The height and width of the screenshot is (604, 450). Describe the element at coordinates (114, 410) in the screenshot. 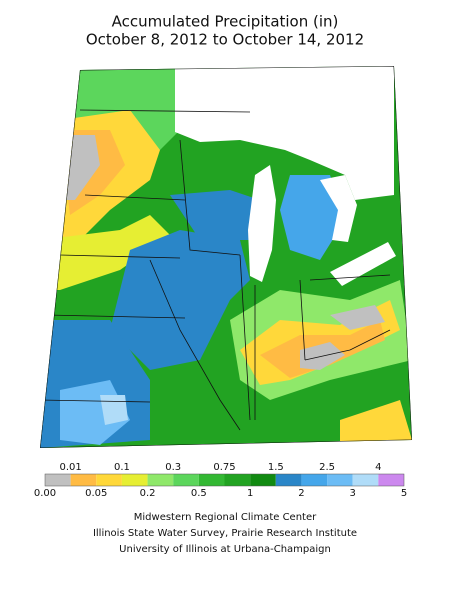

I see `region-pale-blue` at that location.